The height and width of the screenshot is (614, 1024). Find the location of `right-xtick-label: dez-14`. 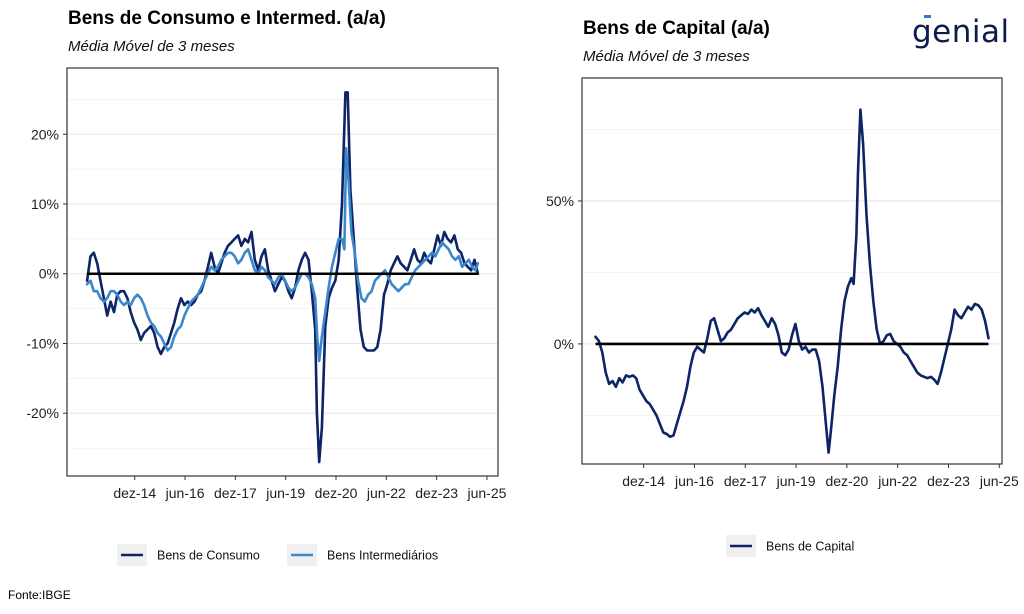

right-xtick-label: dez-14 is located at coordinates (643, 481).